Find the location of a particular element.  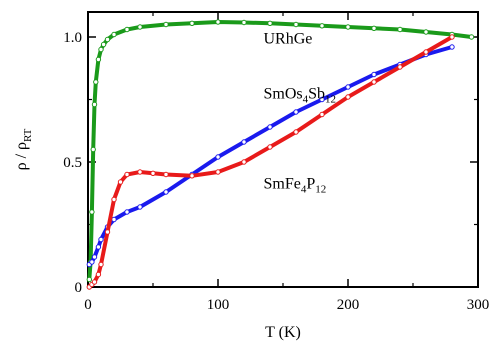

series-label-urhge: URhGe is located at coordinates (288, 38).